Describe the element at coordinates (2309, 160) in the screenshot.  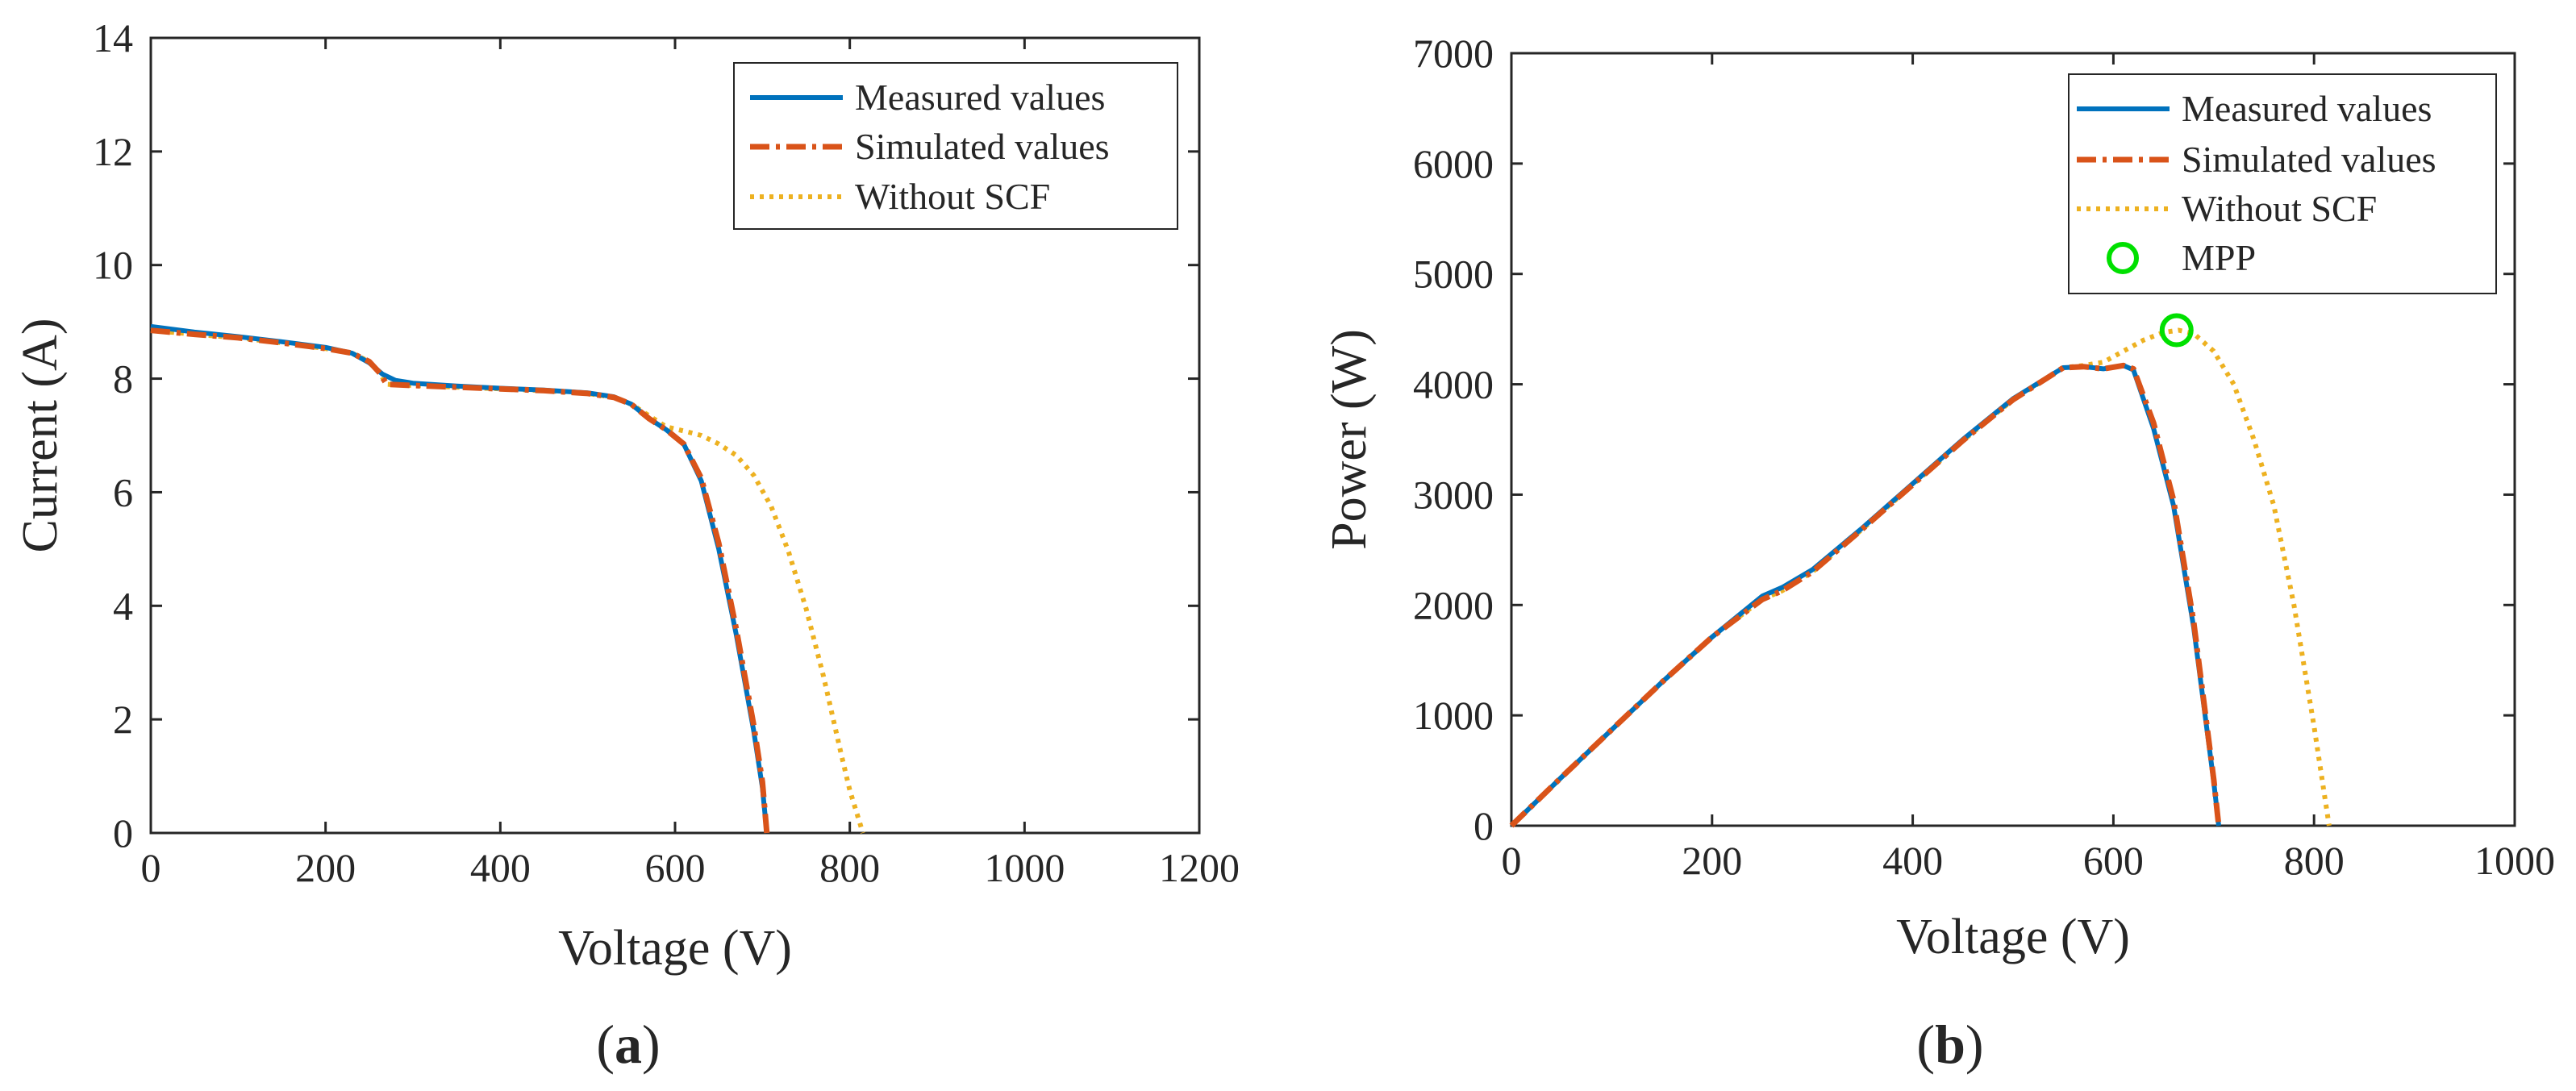
I see `panel-b-legend-label-simulated: Simulated values` at that location.